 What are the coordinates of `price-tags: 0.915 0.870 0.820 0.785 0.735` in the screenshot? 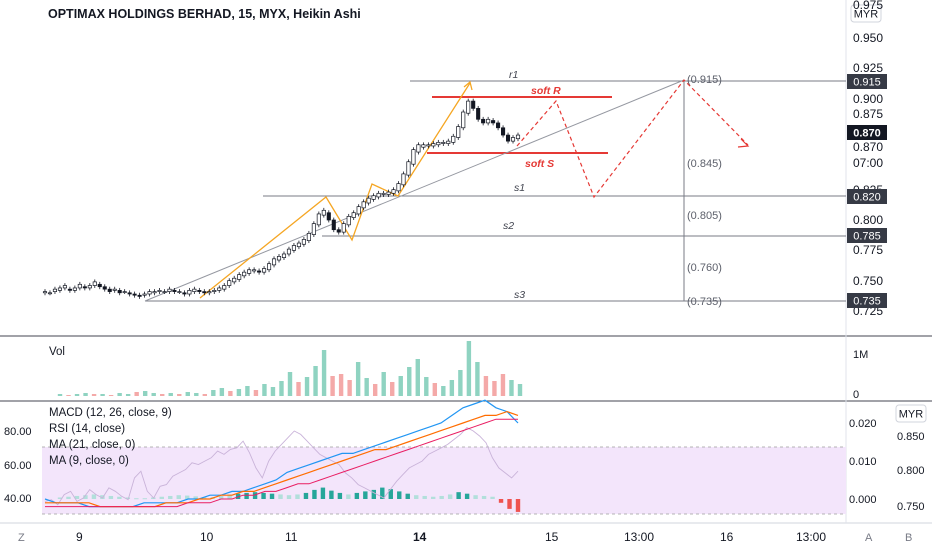 It's located at (867, 191).